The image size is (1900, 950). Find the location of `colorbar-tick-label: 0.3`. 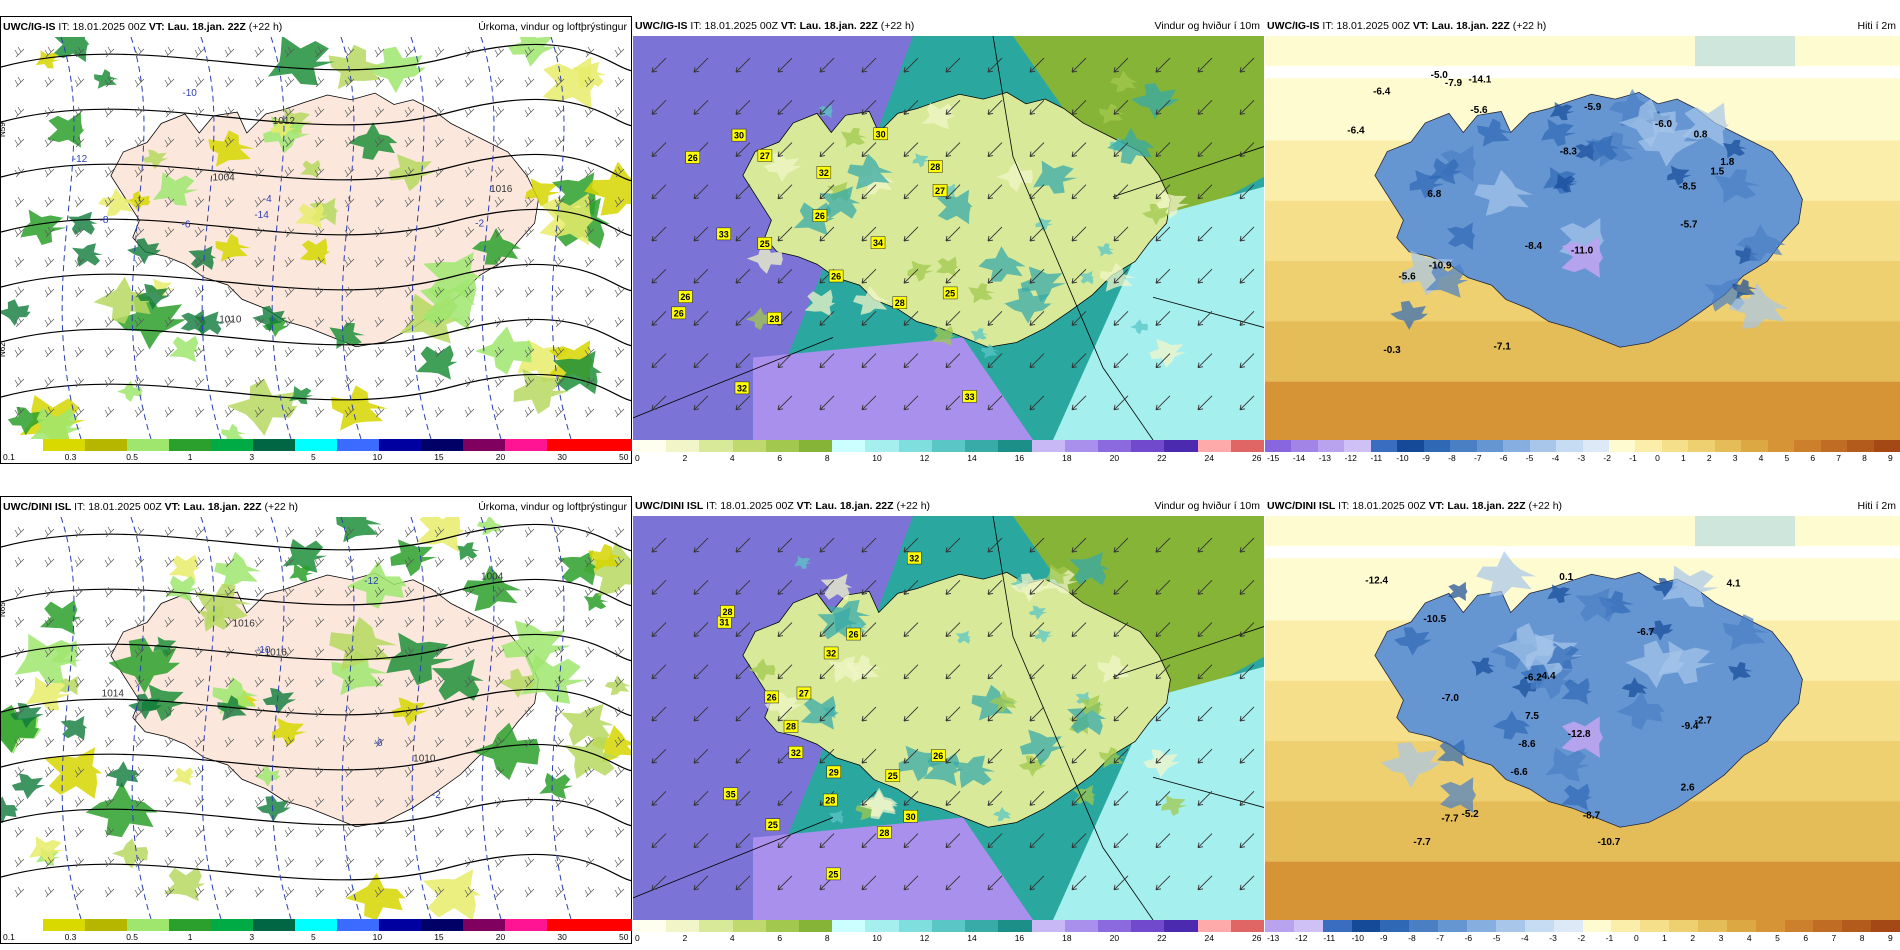

colorbar-tick-label: 0.3 is located at coordinates (70, 457).